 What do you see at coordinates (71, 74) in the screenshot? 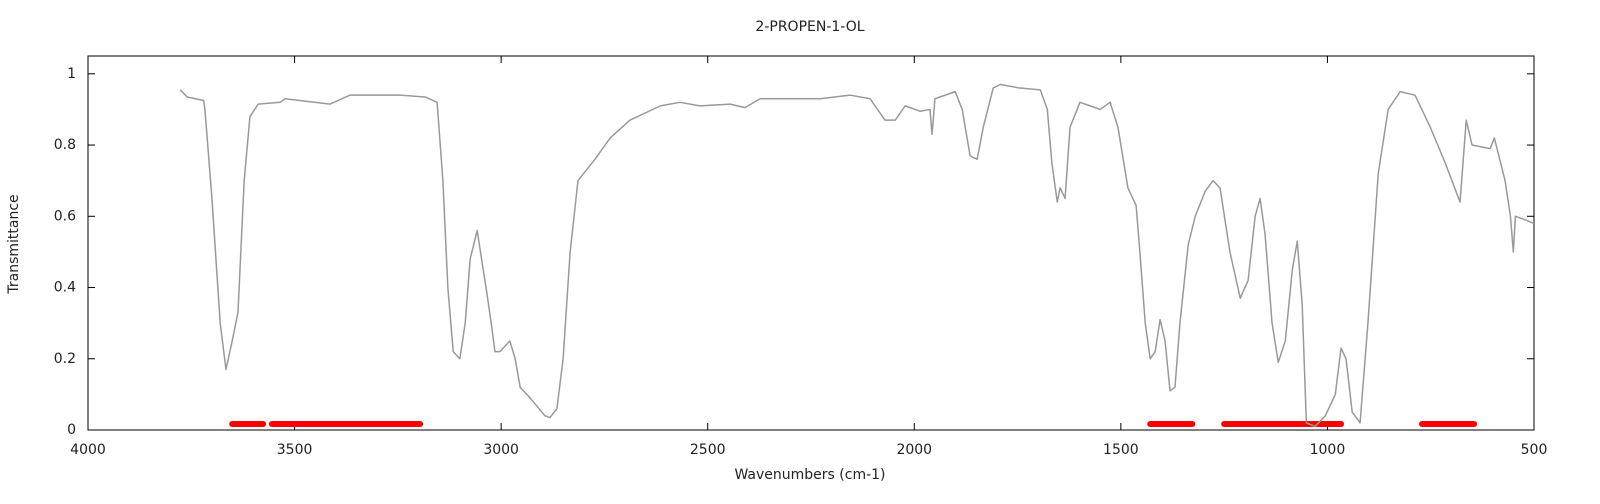
I see `y-tick-label: 1` at bounding box center [71, 74].